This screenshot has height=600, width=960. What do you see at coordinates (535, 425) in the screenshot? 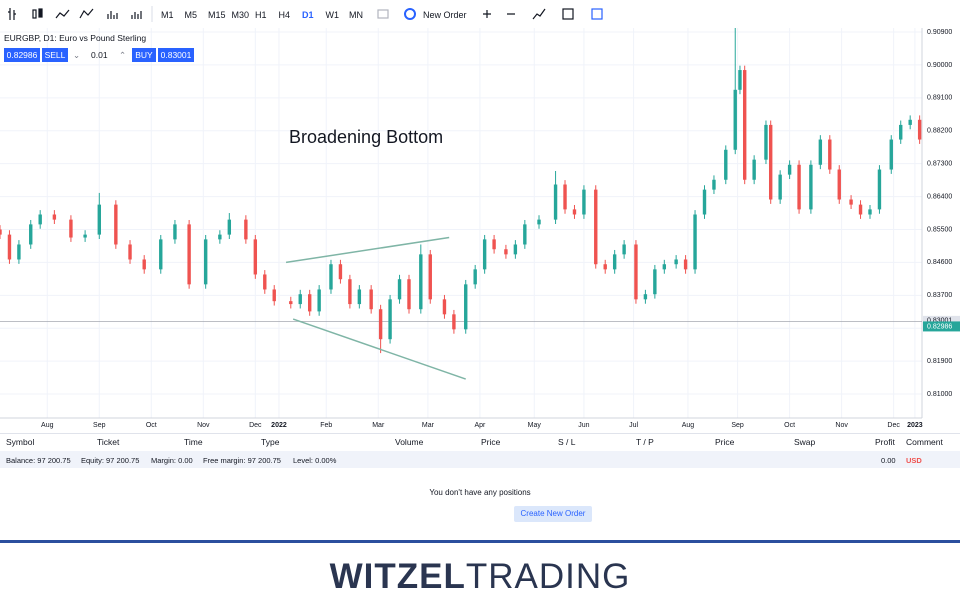
I see `x-tick-label: May` at bounding box center [535, 425].